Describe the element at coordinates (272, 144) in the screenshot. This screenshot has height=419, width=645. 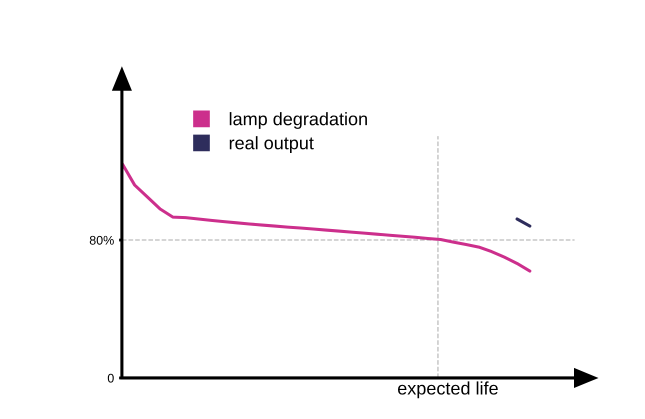
I see `legend-label: real output` at that location.